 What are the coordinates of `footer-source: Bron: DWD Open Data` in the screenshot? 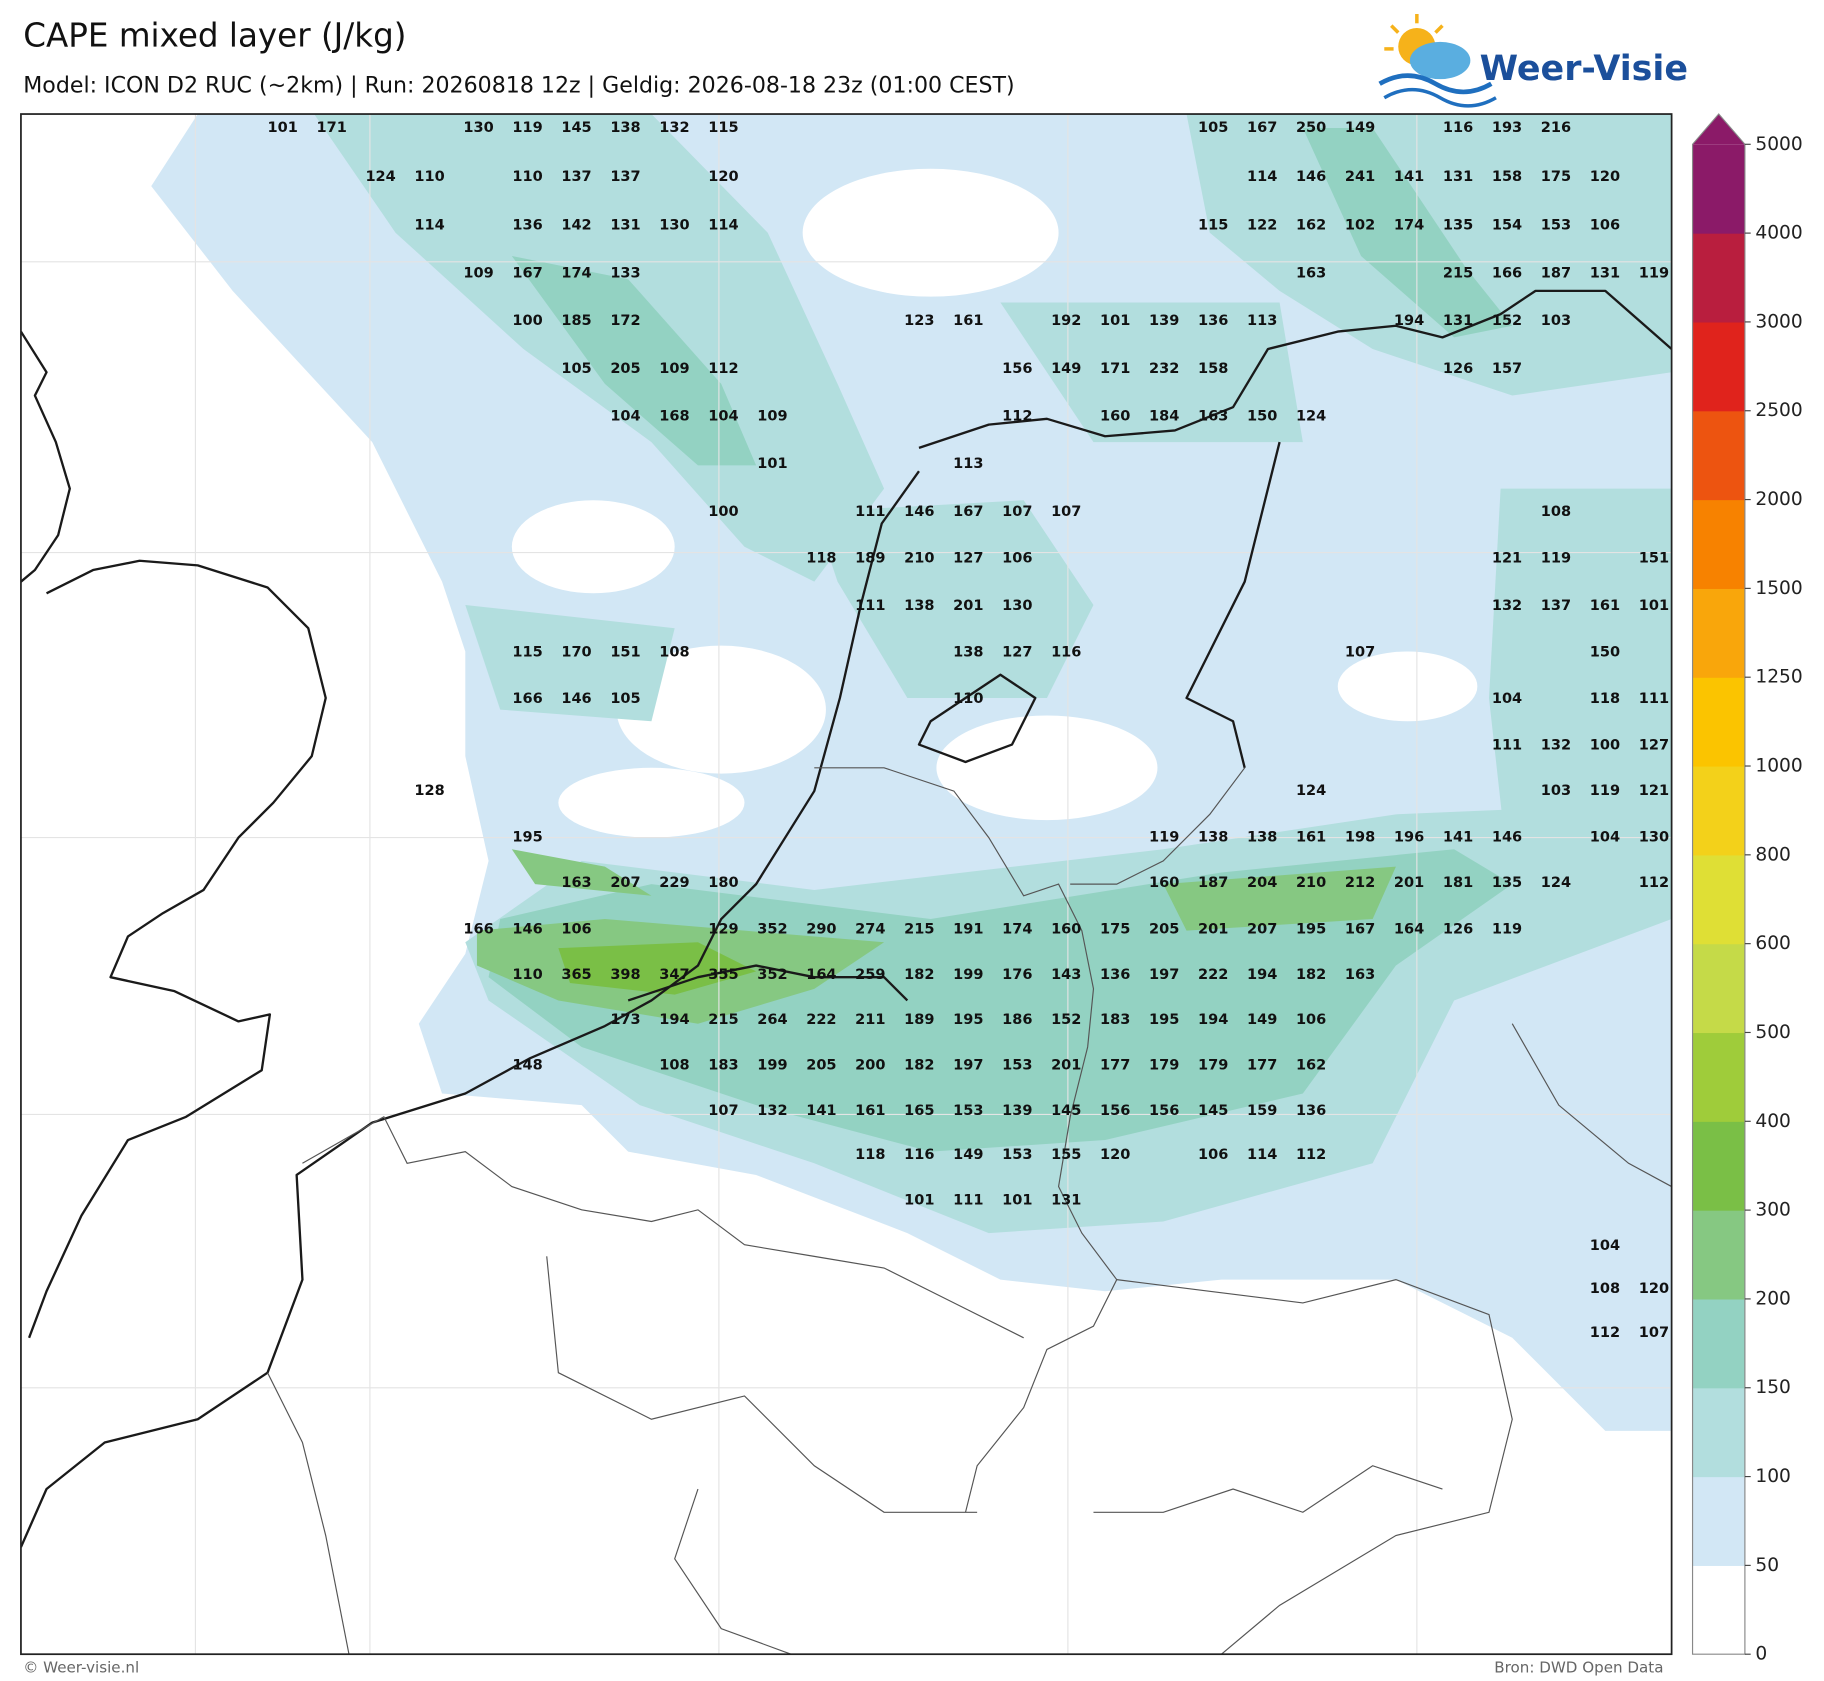 It's located at (1578, 1668).